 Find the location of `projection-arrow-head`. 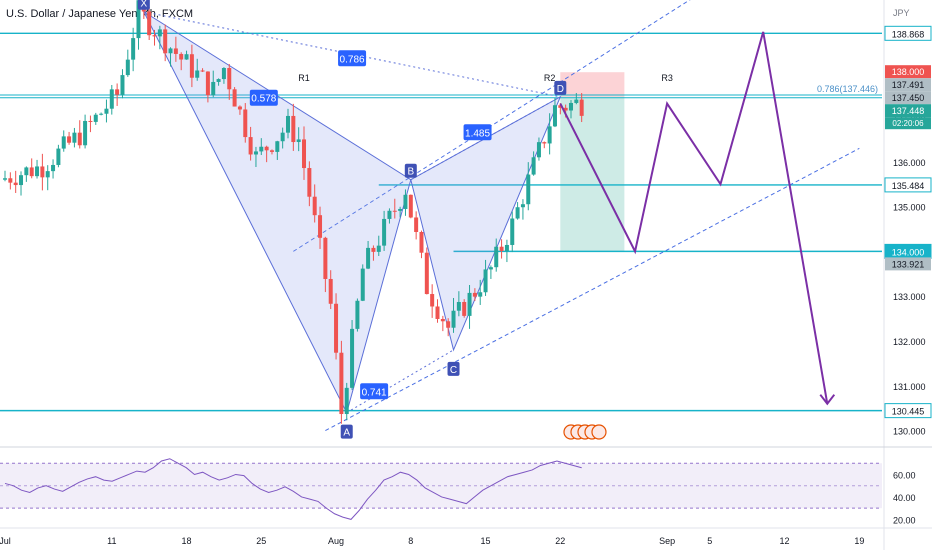

projection-arrow-head is located at coordinates (827, 400).